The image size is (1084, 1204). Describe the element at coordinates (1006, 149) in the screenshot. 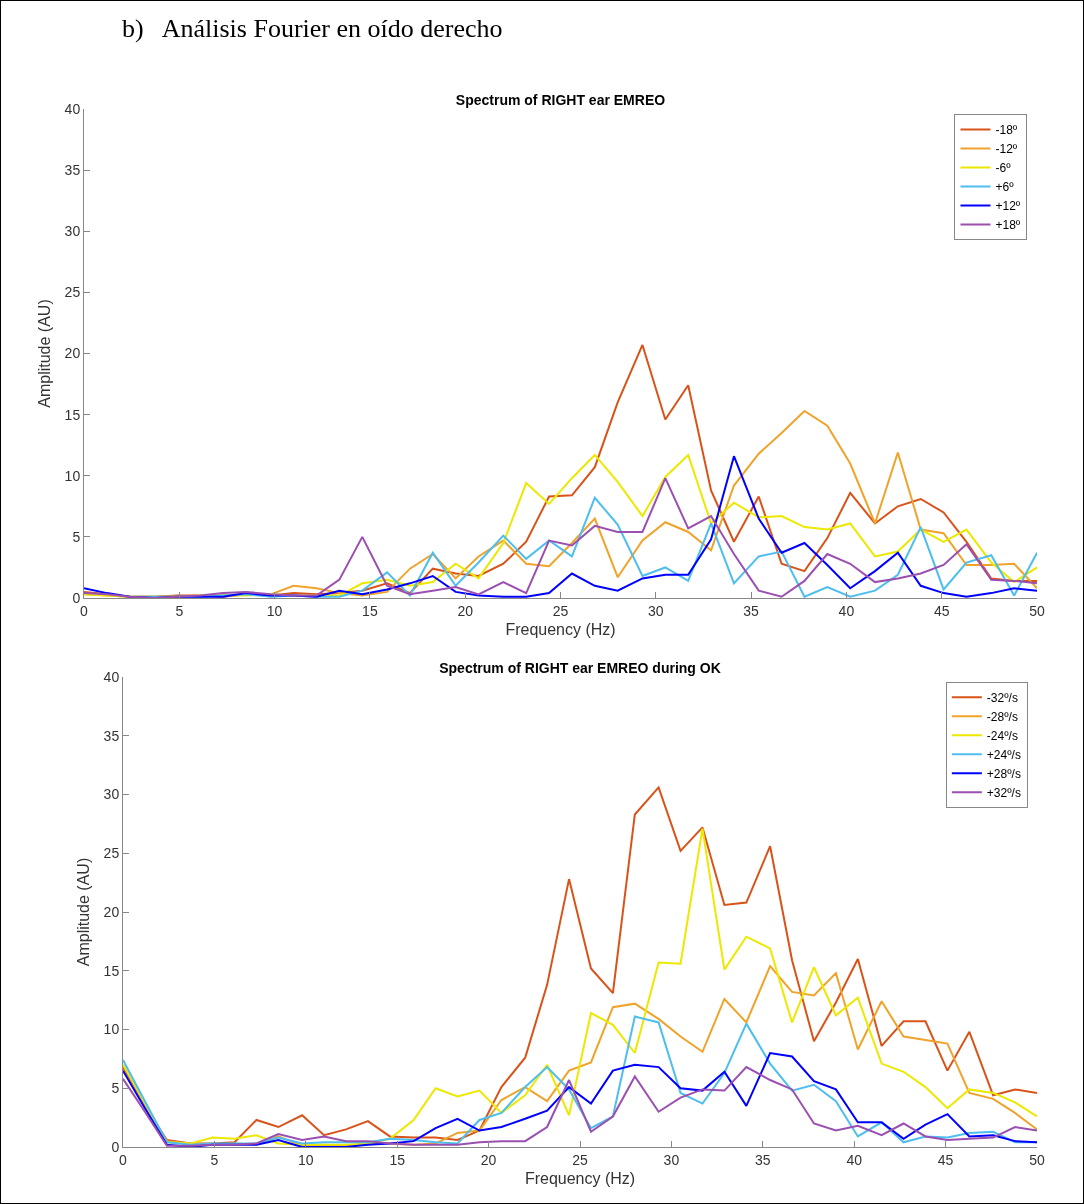

I see `legend-label: -12º` at that location.